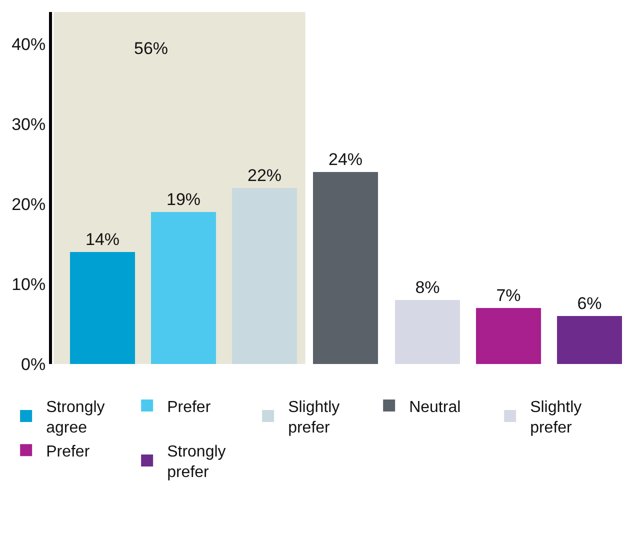  Describe the element at coordinates (151, 48) in the screenshot. I see `annotation: 56%` at that location.